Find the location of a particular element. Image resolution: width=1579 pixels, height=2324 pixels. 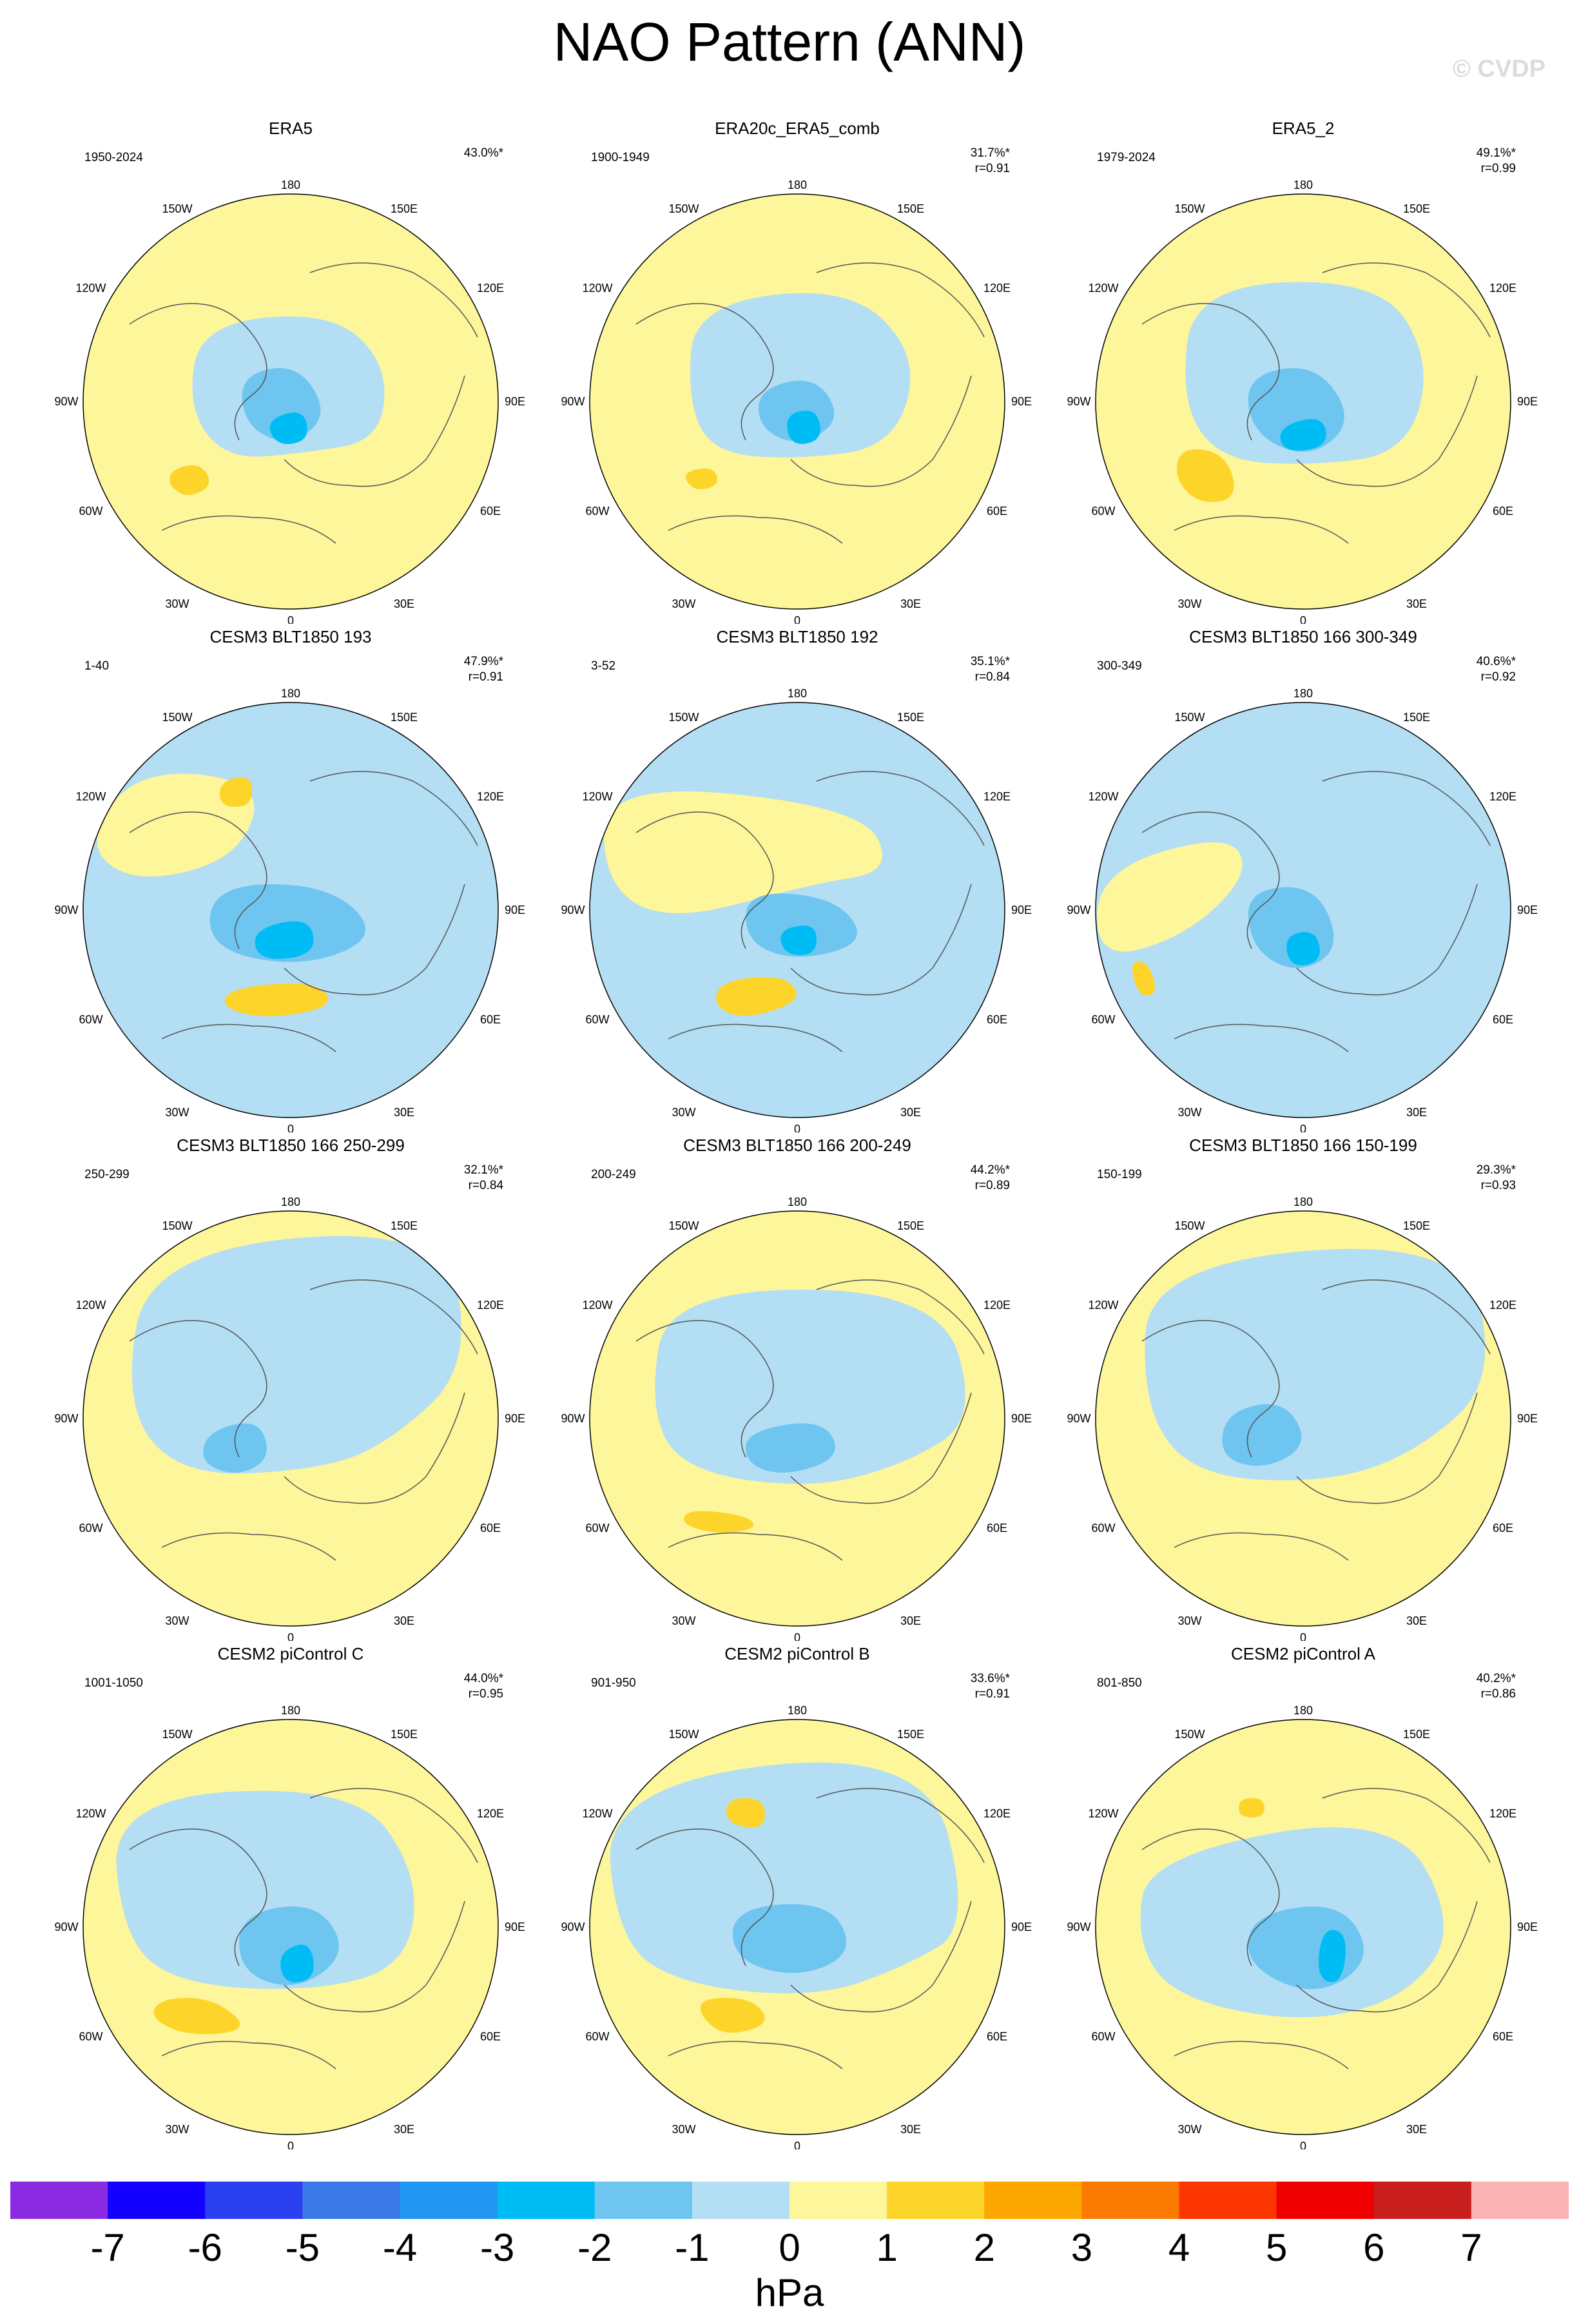

panel-years: 1001-1050 is located at coordinates (113, 1683).